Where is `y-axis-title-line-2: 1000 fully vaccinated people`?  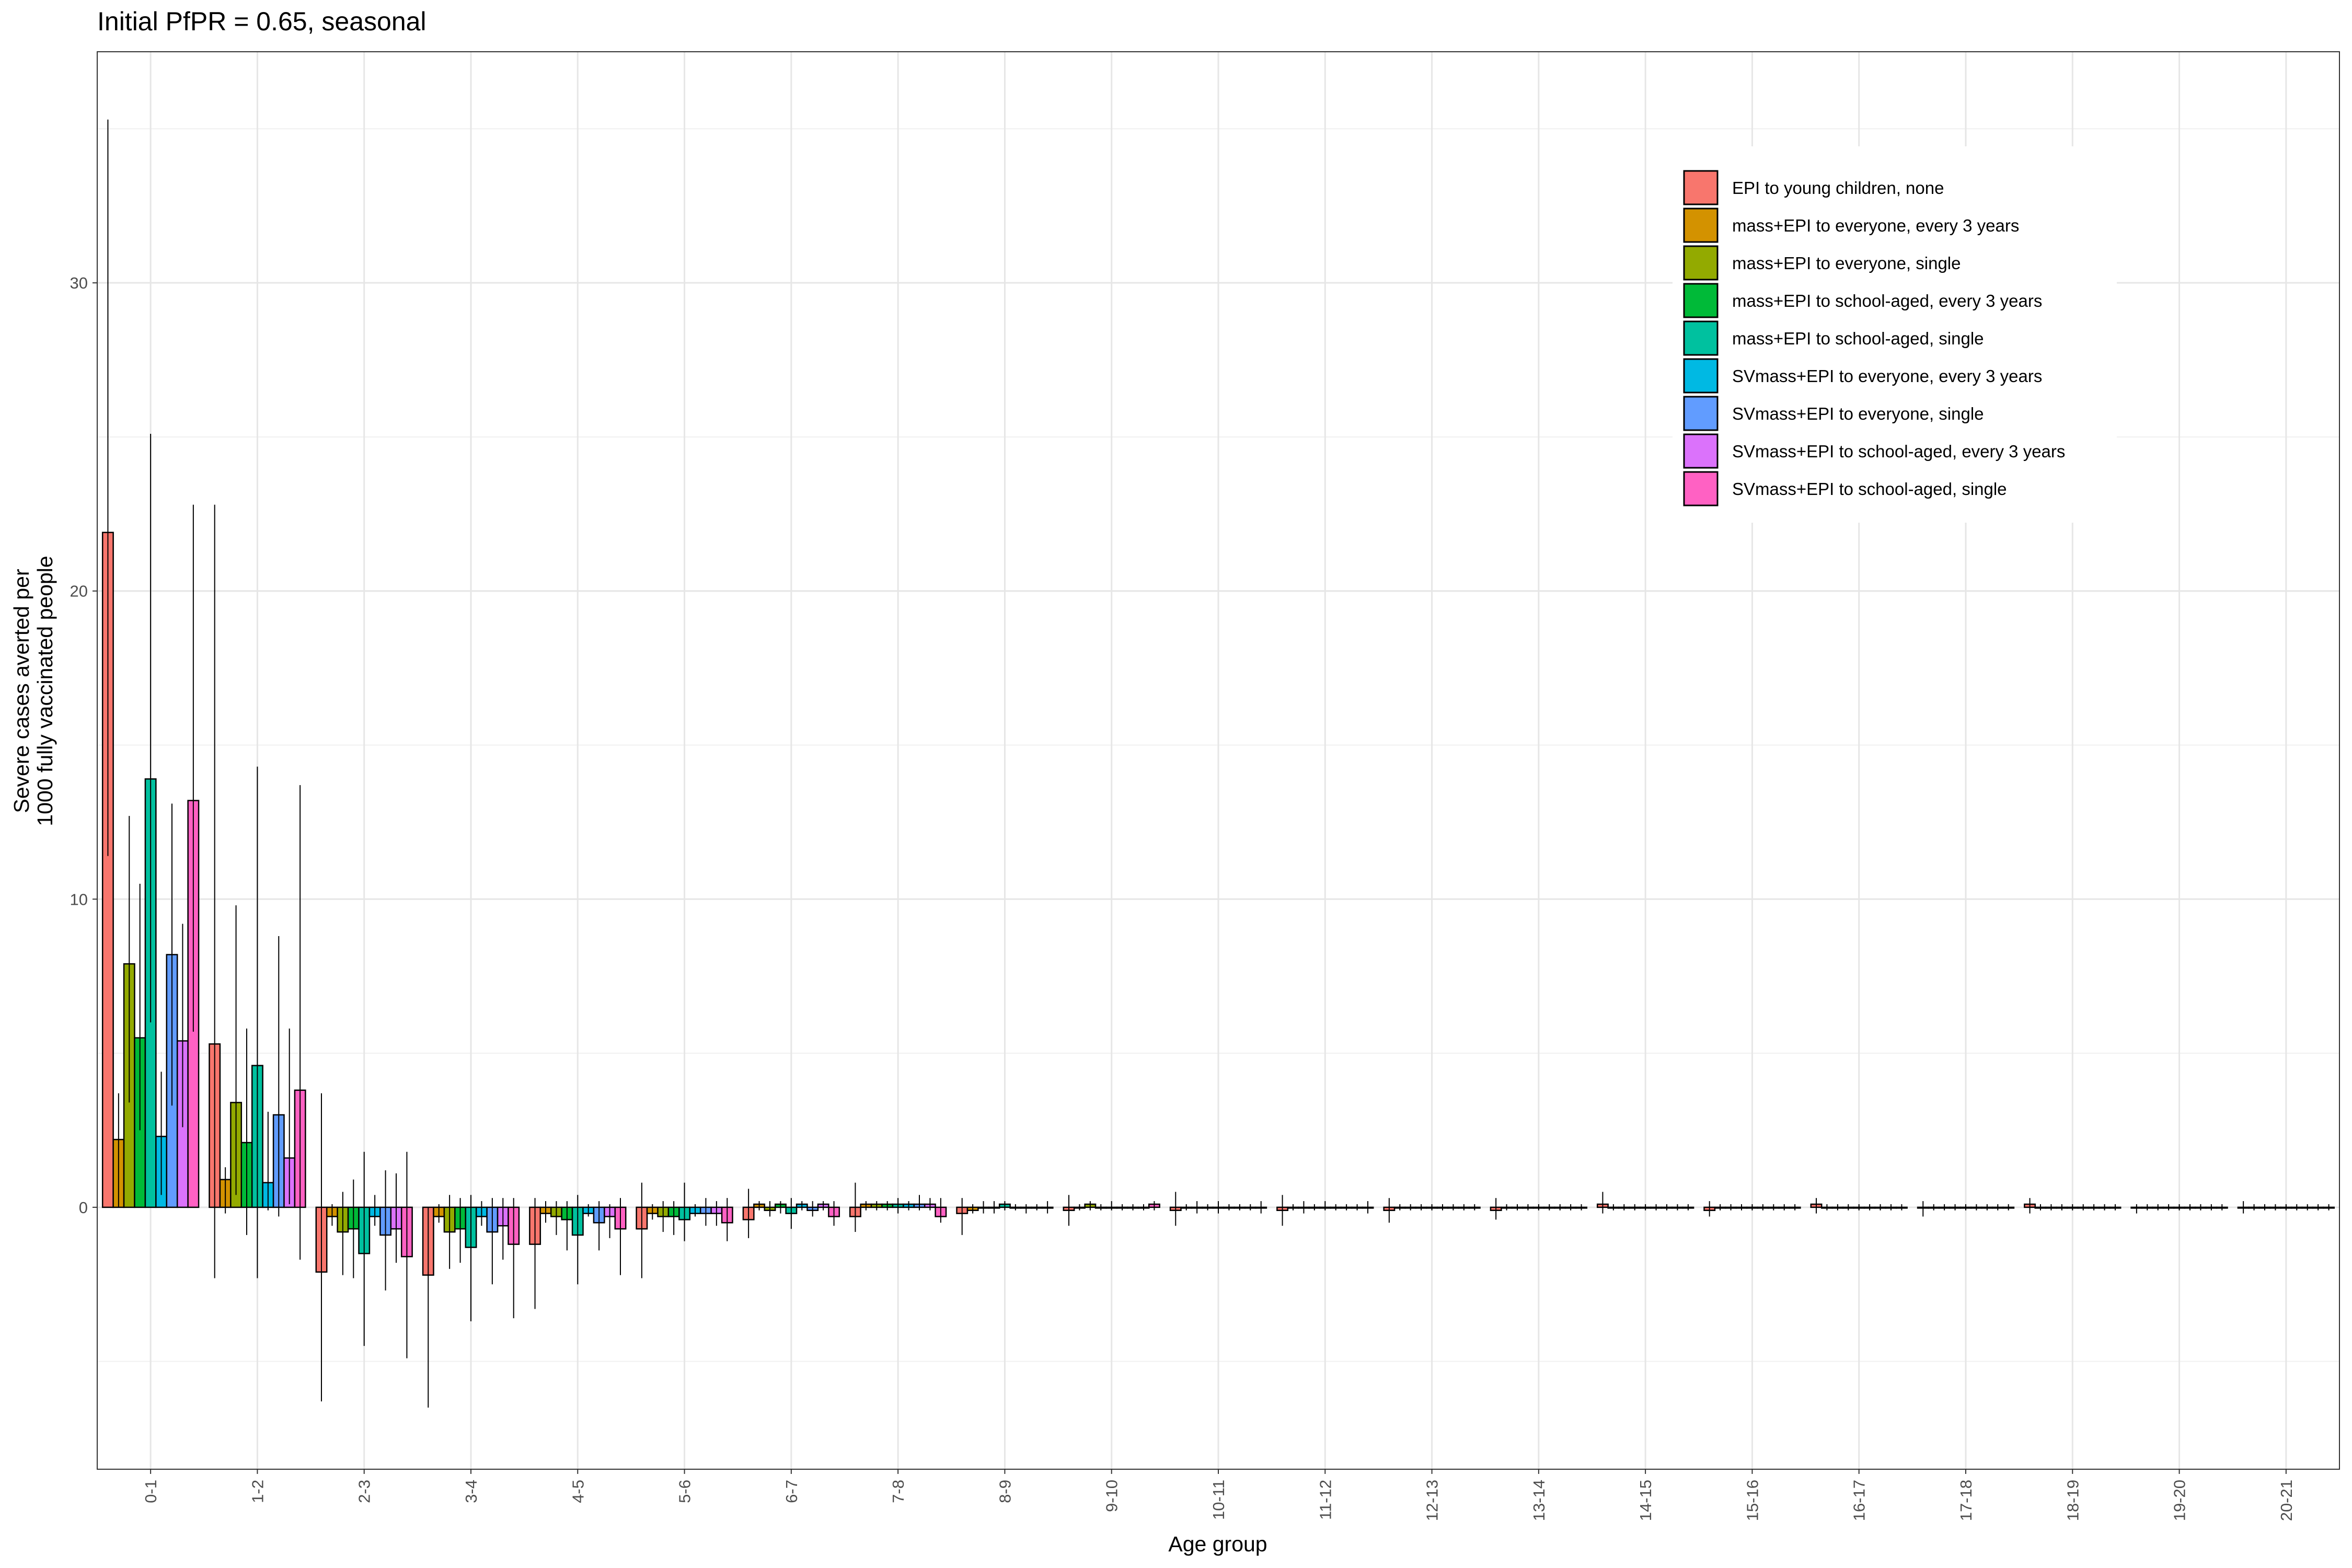 y-axis-title-line-2: 1000 fully vaccinated people is located at coordinates (45, 691).